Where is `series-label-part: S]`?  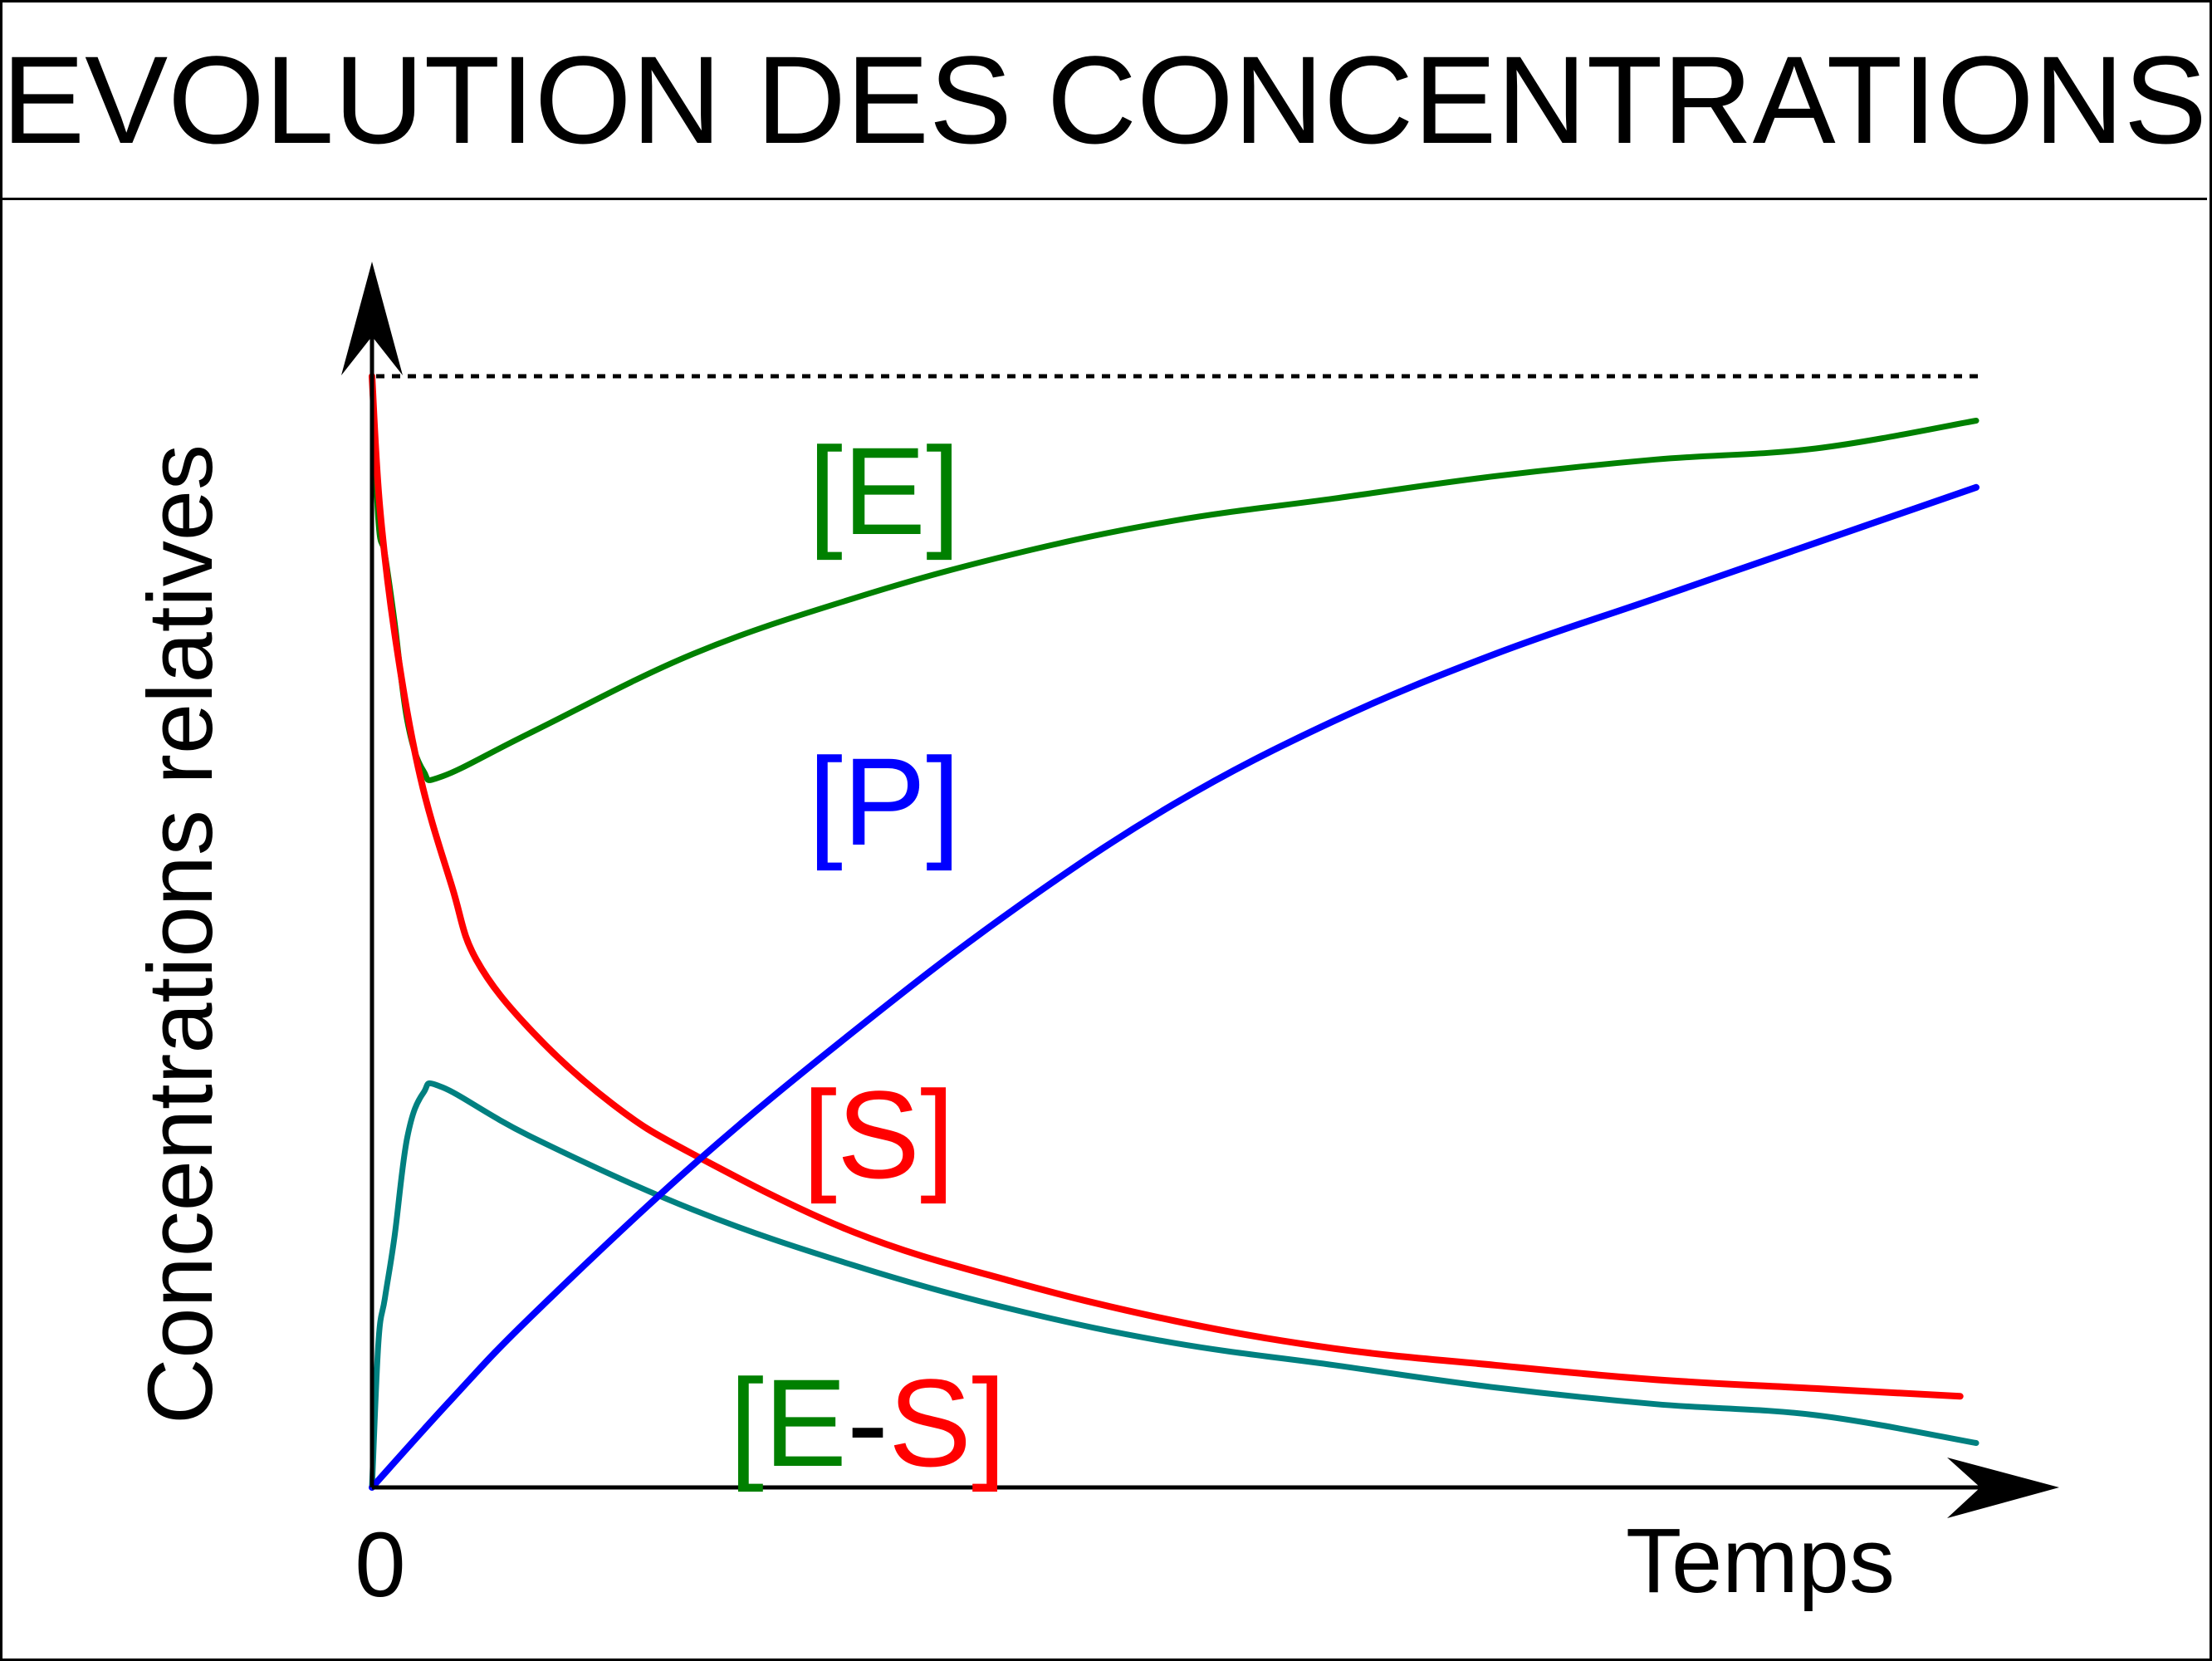
series-label-part: S] is located at coordinates (947, 1423).